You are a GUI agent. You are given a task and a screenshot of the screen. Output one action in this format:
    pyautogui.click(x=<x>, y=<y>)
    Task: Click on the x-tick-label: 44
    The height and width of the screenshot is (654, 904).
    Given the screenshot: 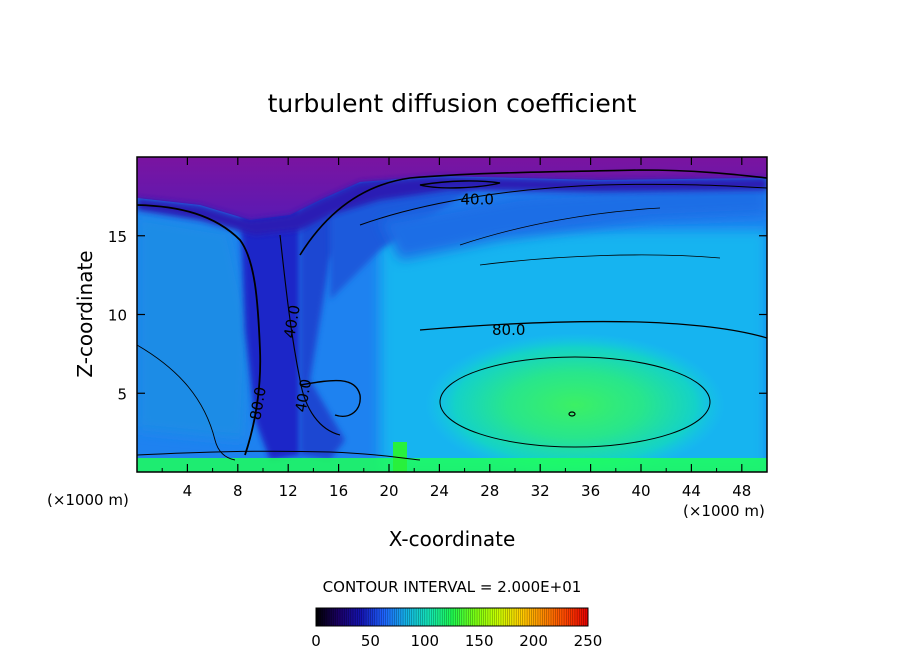 What is the action you would take?
    pyautogui.click(x=691, y=491)
    